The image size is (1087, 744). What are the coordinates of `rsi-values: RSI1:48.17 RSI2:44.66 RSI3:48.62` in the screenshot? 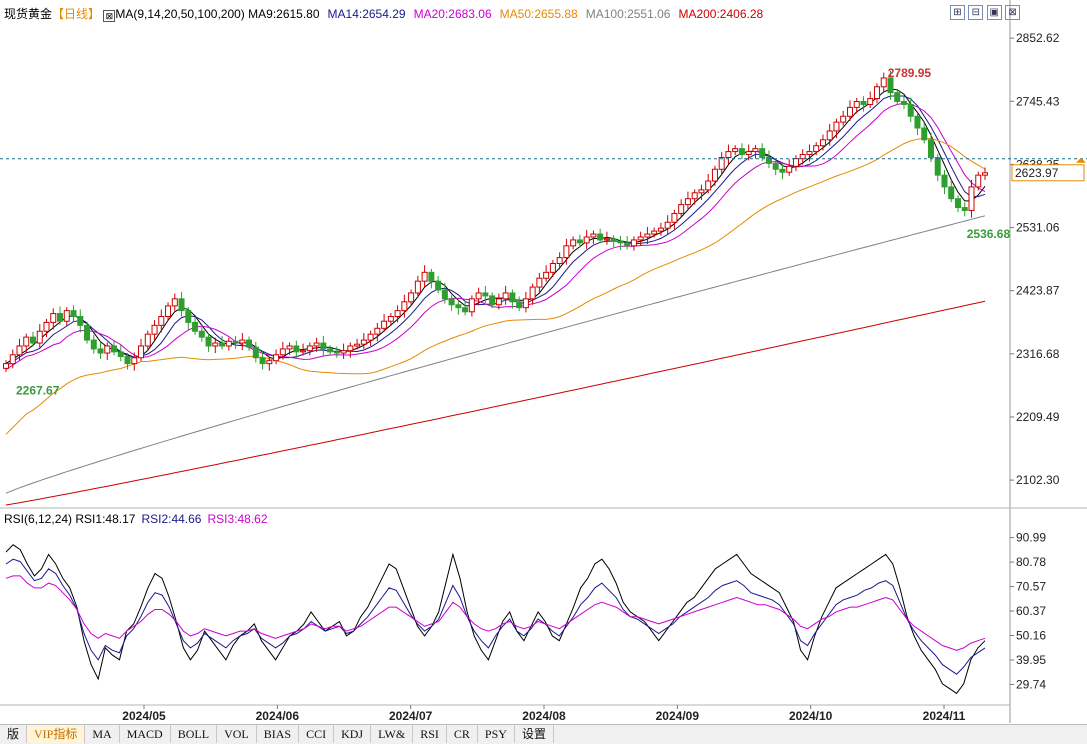 It's located at (174, 519).